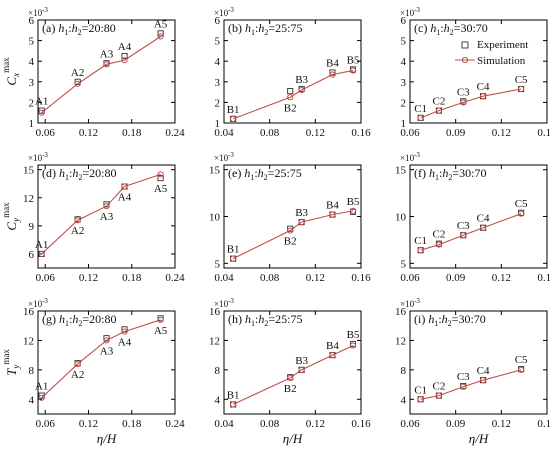 This screenshot has width=550, height=460. What do you see at coordinates (50, 319) in the screenshot?
I see `panel-tag: (g)` at bounding box center [50, 319].